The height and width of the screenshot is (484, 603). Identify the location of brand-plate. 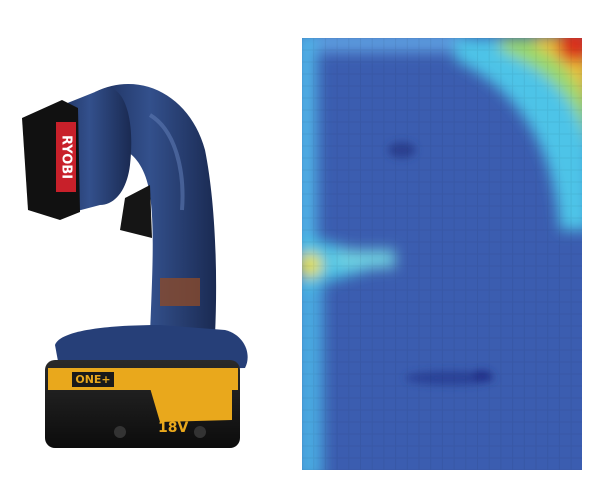
(66, 157).